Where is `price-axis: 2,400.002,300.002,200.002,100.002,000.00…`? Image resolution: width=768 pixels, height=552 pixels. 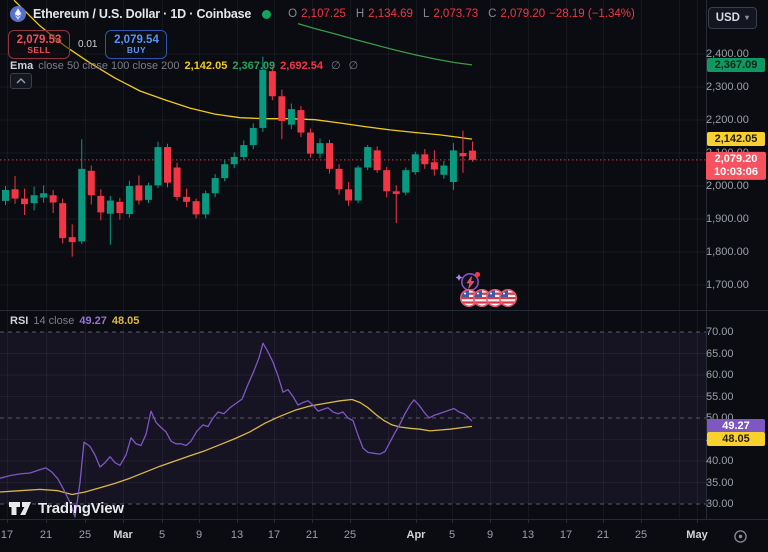
price-axis: 2,400.002,300.002,200.002,100.002,000.00… is located at coordinates (737, 259).